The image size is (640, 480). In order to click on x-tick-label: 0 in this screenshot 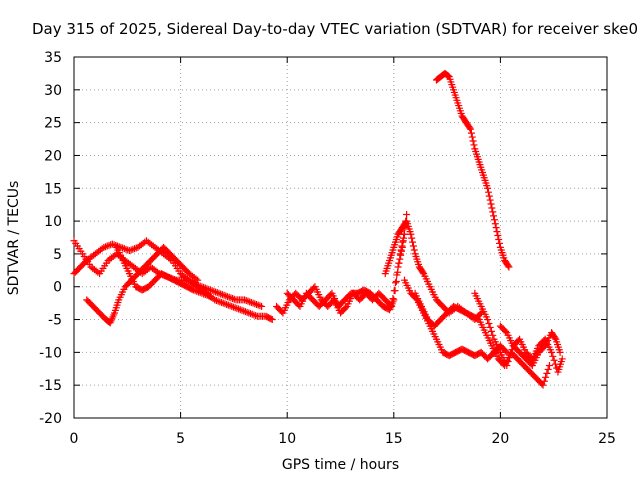, I will do `click(74, 439)`.